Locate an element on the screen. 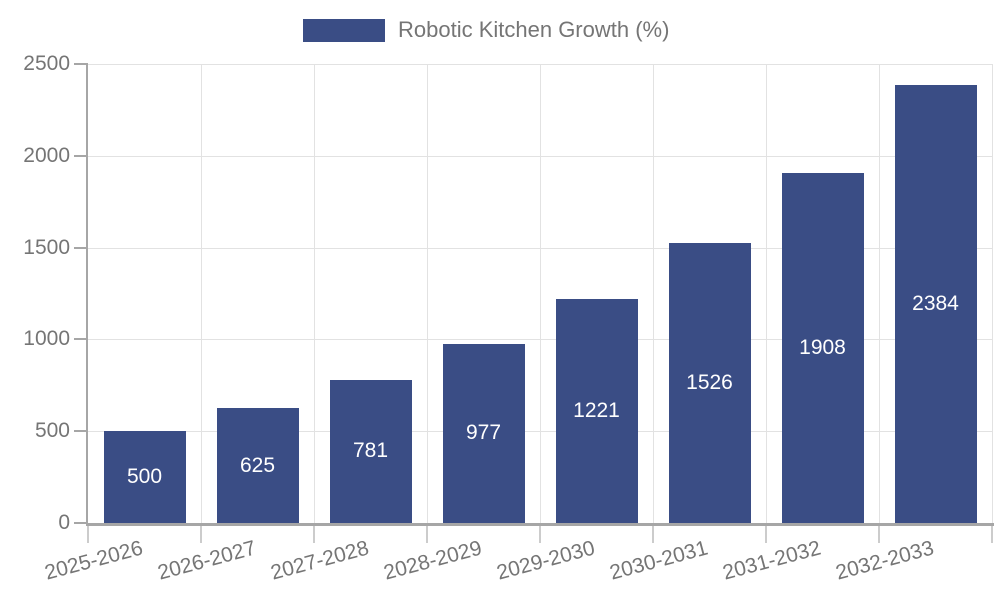  bar: 977 is located at coordinates (483, 433).